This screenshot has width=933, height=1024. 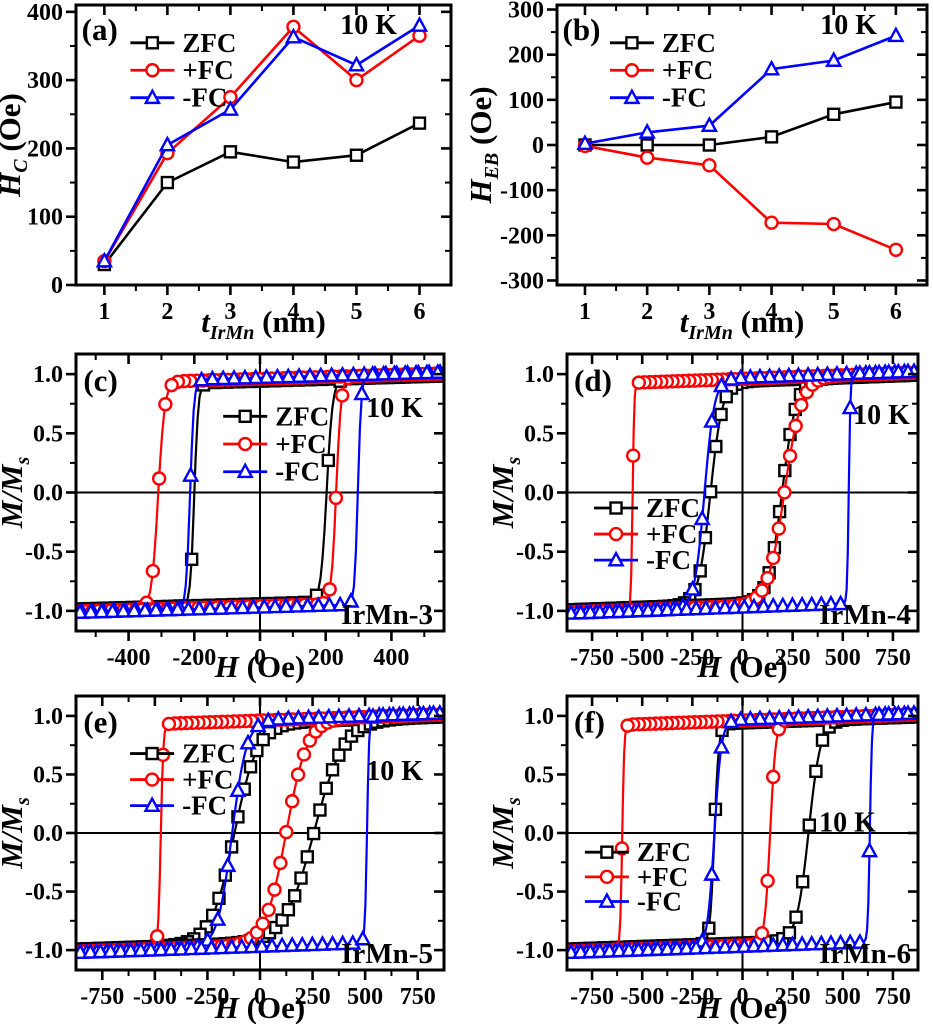 I want to click on x-tick-label: 1, so click(x=104, y=312).